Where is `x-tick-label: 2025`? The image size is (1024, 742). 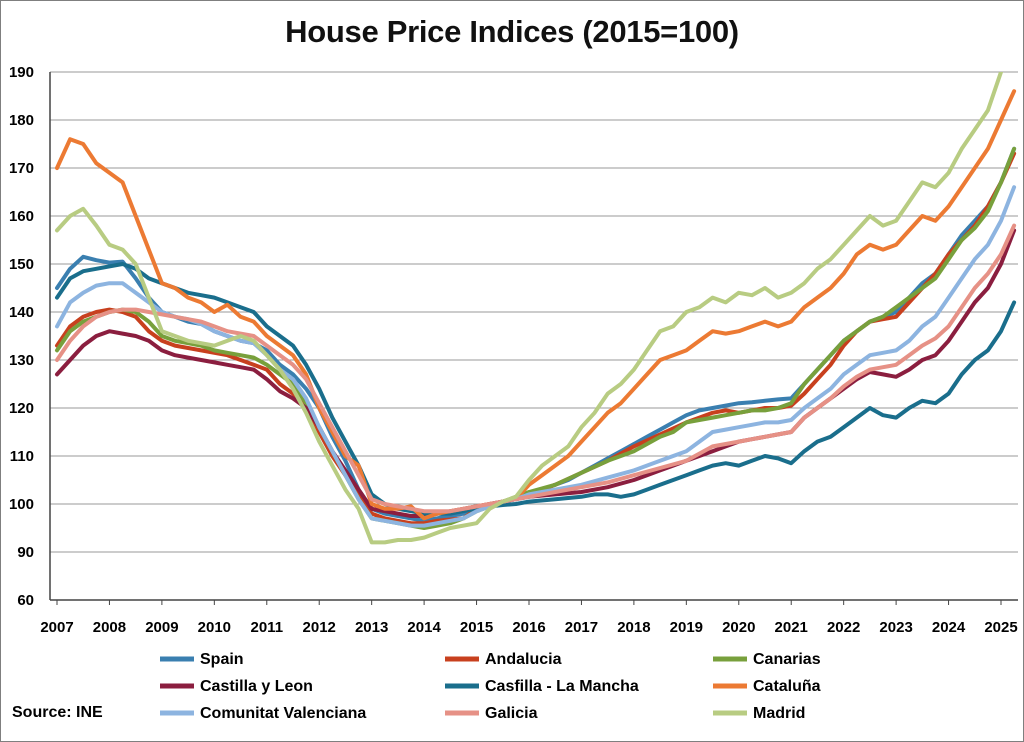
x-tick-label: 2025 is located at coordinates (1000, 627).